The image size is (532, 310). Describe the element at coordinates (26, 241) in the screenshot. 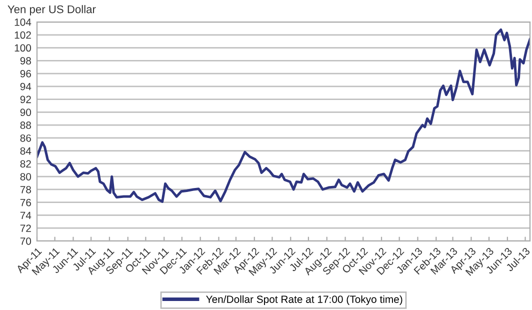

I see `y-tick-label: 70` at that location.